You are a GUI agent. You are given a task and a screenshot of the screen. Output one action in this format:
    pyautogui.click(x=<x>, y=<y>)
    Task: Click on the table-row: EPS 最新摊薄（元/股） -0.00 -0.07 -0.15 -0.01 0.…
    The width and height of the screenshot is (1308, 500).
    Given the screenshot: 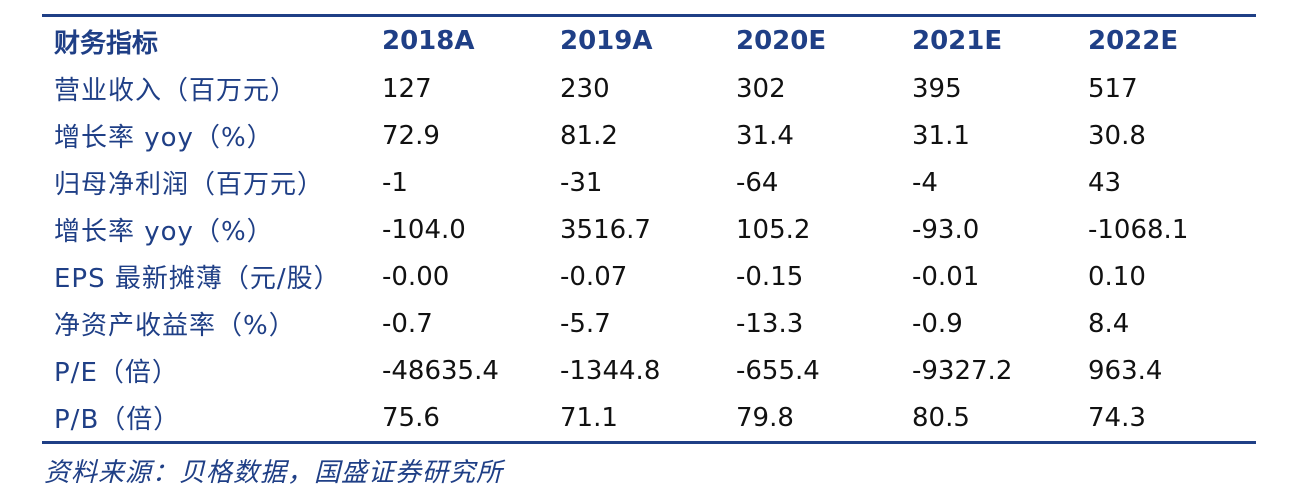 What is the action you would take?
    pyautogui.click(x=649, y=276)
    